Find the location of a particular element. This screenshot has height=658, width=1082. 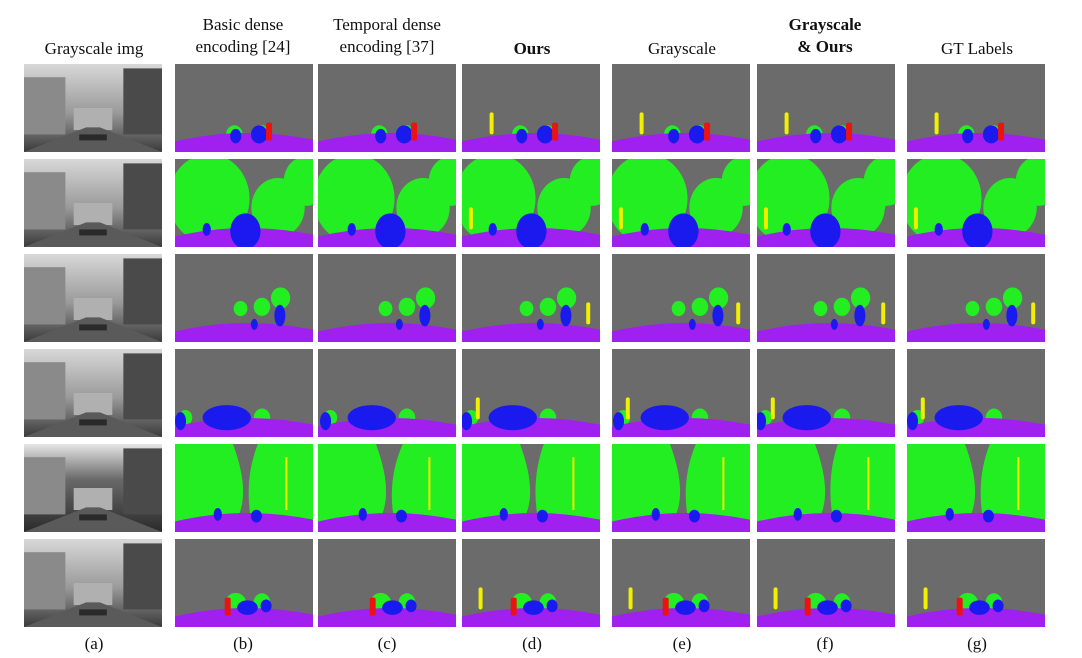

label-c: (c) is located at coordinates (387, 643).